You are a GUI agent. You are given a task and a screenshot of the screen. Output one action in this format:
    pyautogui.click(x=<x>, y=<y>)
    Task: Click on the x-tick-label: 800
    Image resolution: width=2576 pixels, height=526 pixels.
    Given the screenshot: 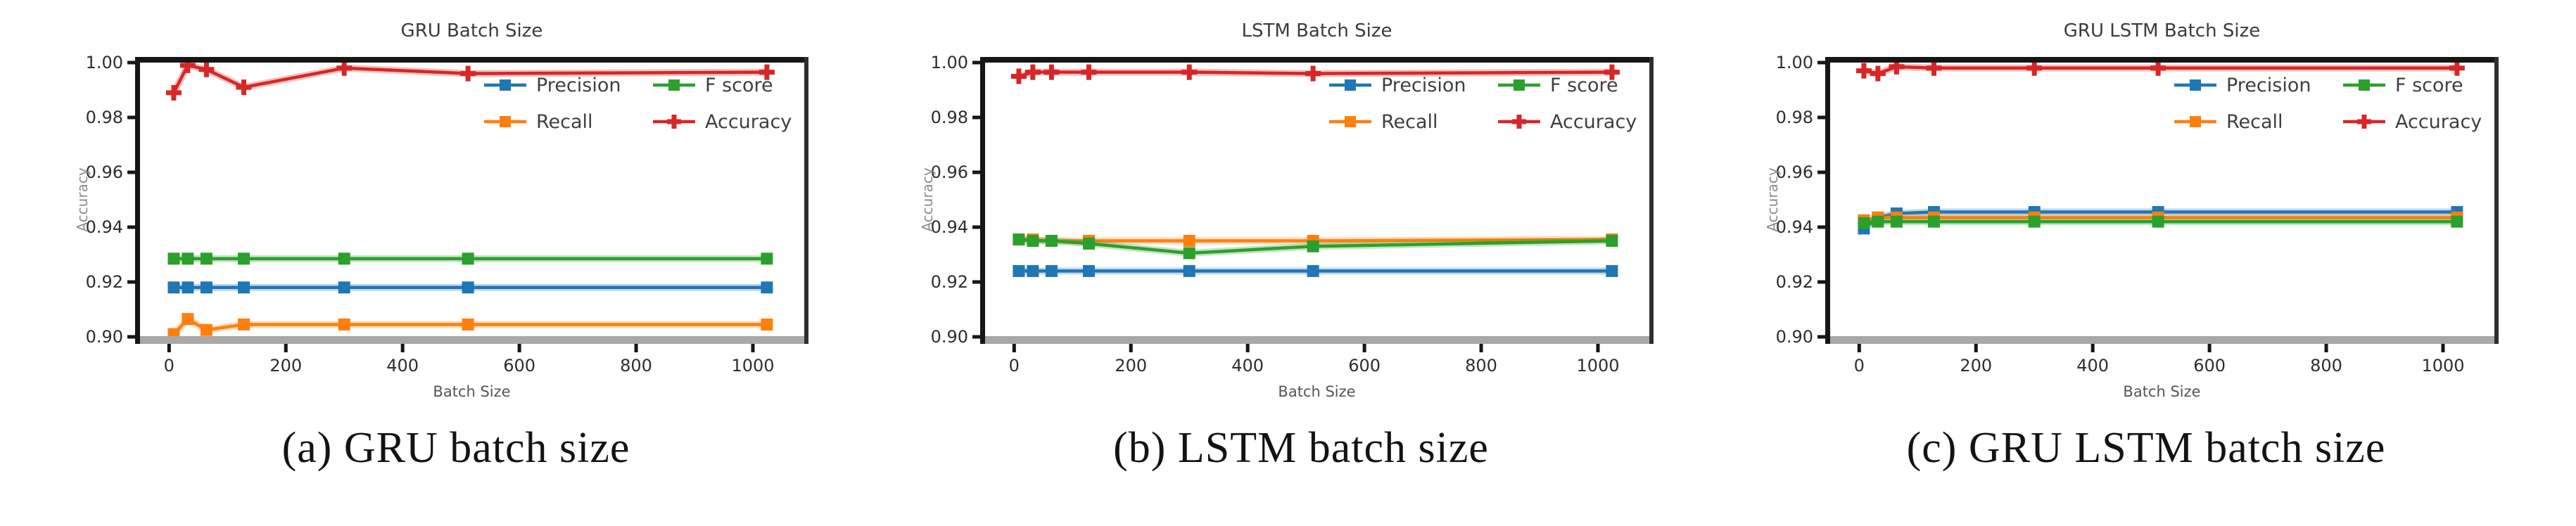 What is the action you would take?
    pyautogui.click(x=636, y=366)
    